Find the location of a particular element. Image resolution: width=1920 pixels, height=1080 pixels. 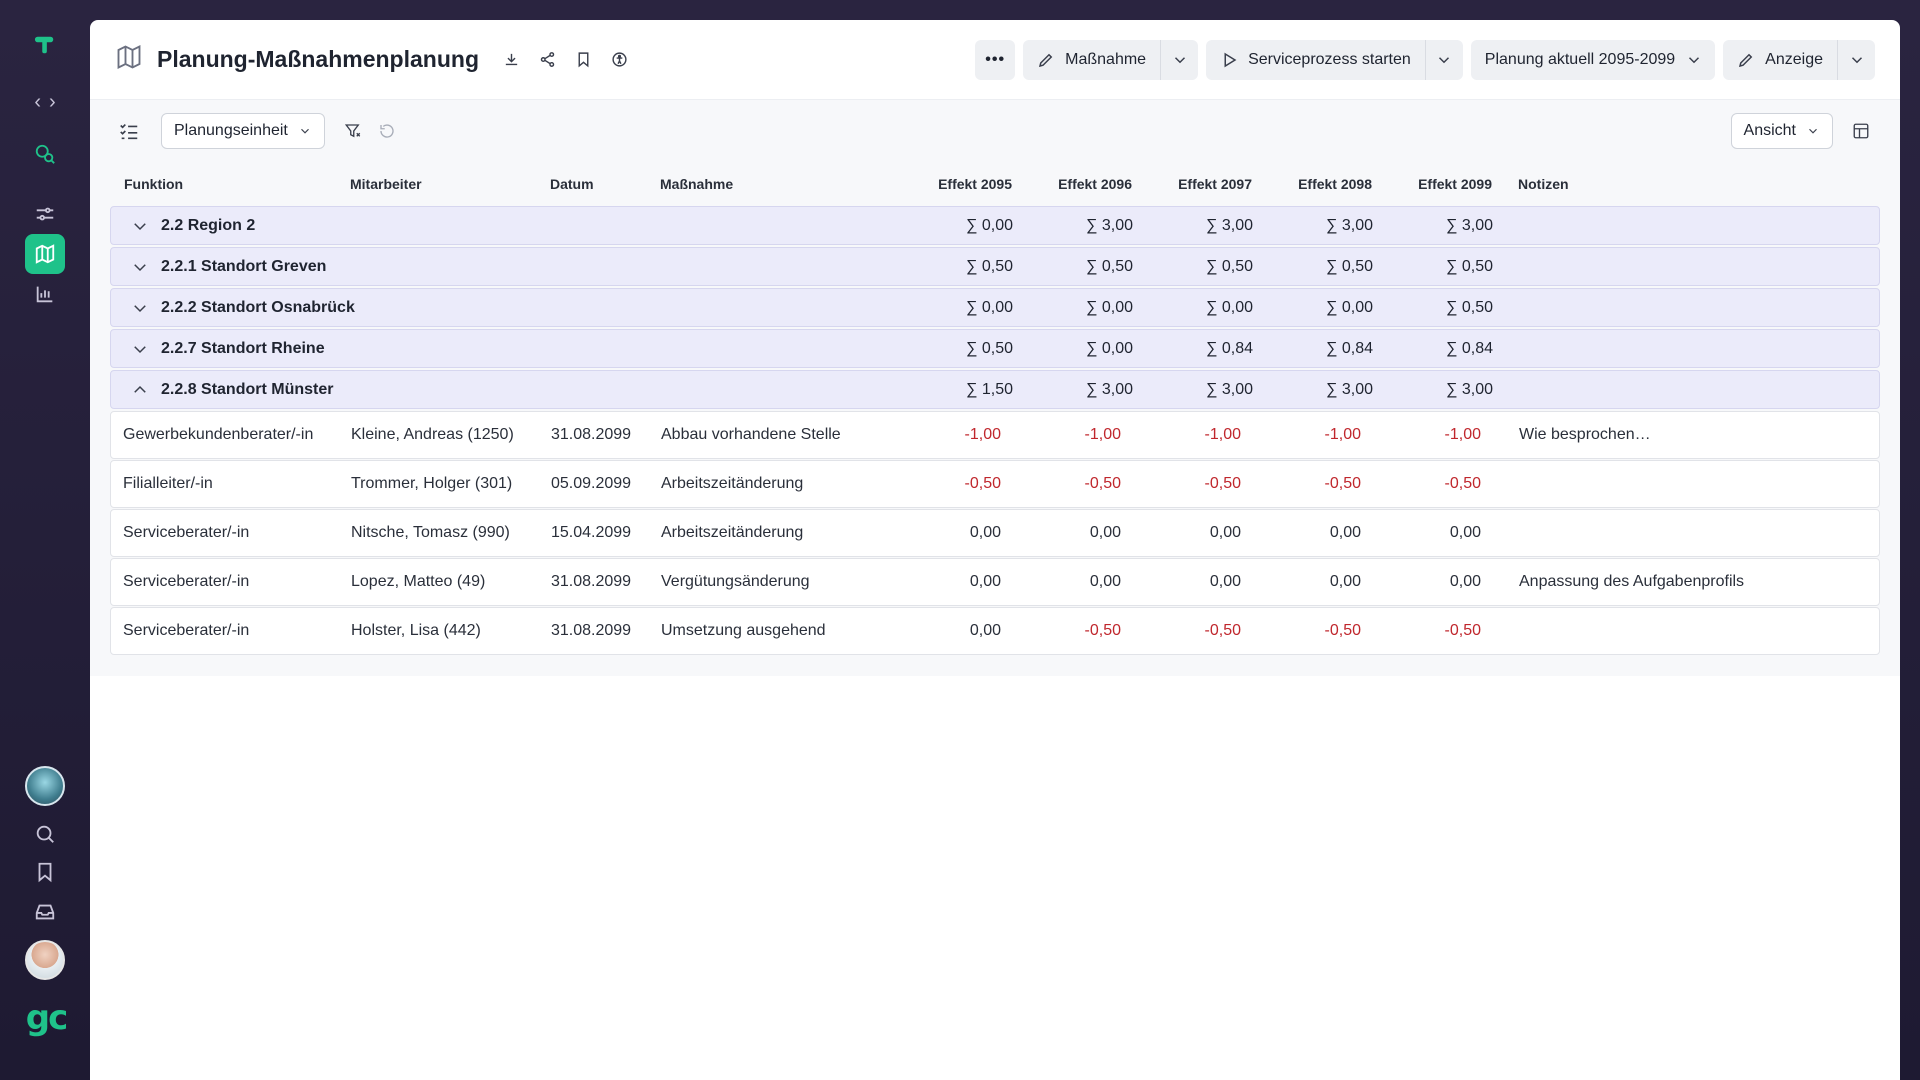

anzeige-dropdown-button is located at coordinates (1856, 59).